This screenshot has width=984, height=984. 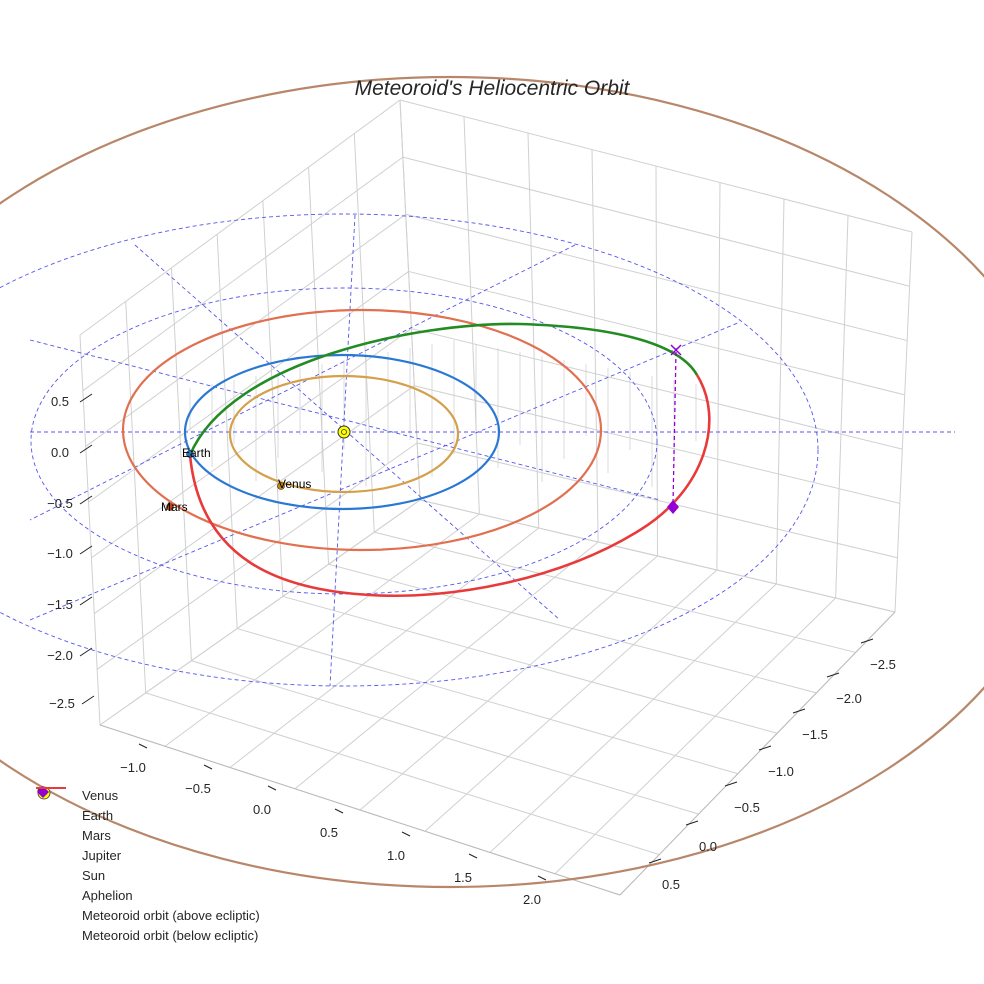 I want to click on x-axis-line, so click(x=360, y=810).